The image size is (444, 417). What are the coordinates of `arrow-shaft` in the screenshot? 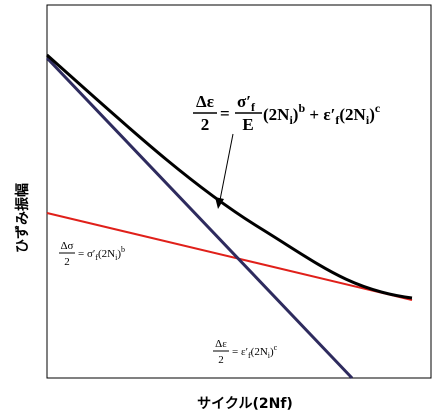 It's located at (226, 167).